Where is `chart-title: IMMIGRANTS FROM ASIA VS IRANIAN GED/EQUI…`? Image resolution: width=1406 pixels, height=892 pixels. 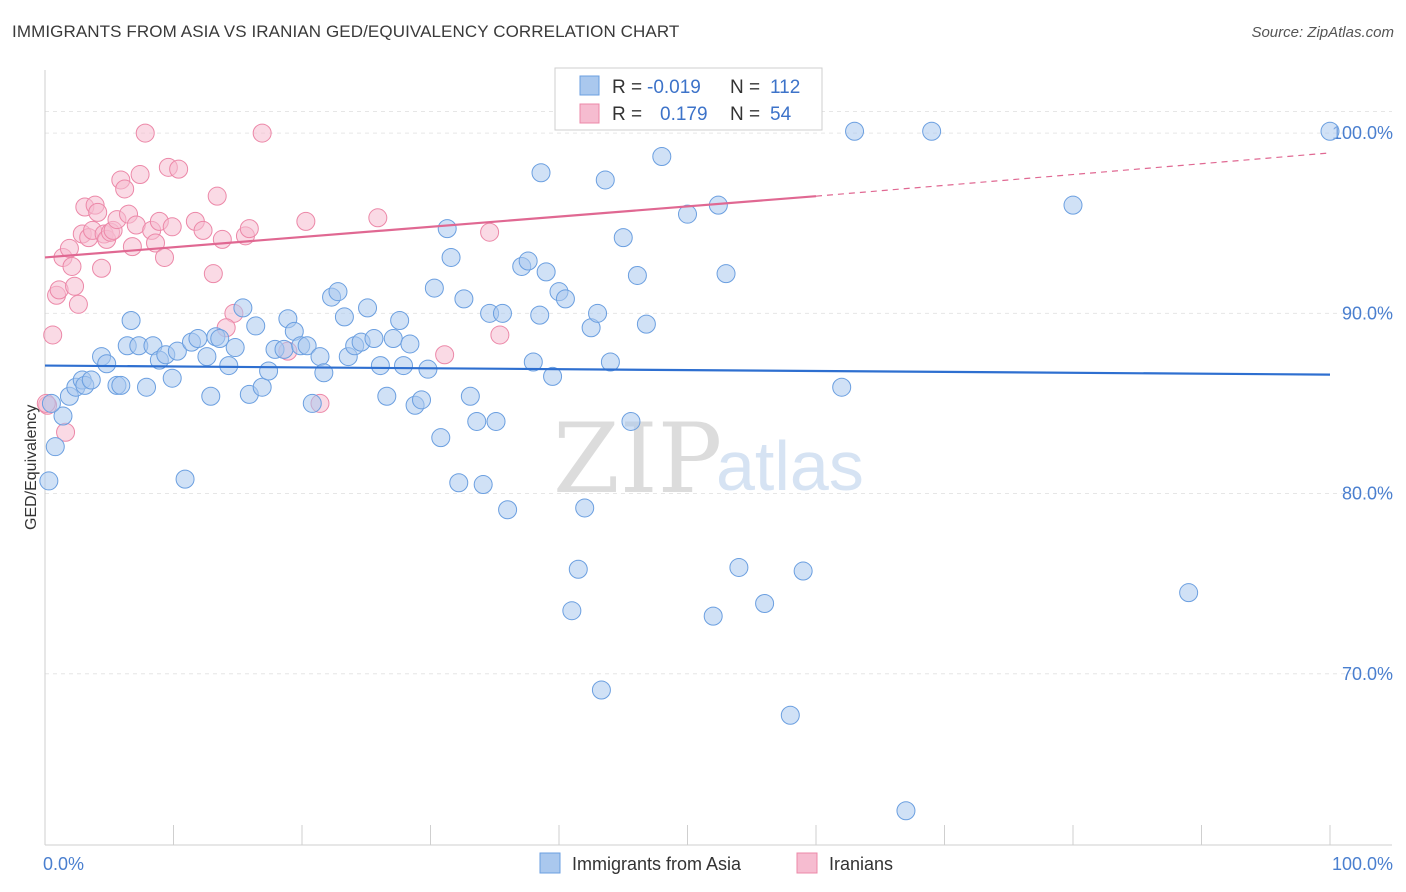
chart-title: IMMIGRANTS FROM ASIA VS IRANIAN GED/EQUI… is located at coordinates (346, 31).